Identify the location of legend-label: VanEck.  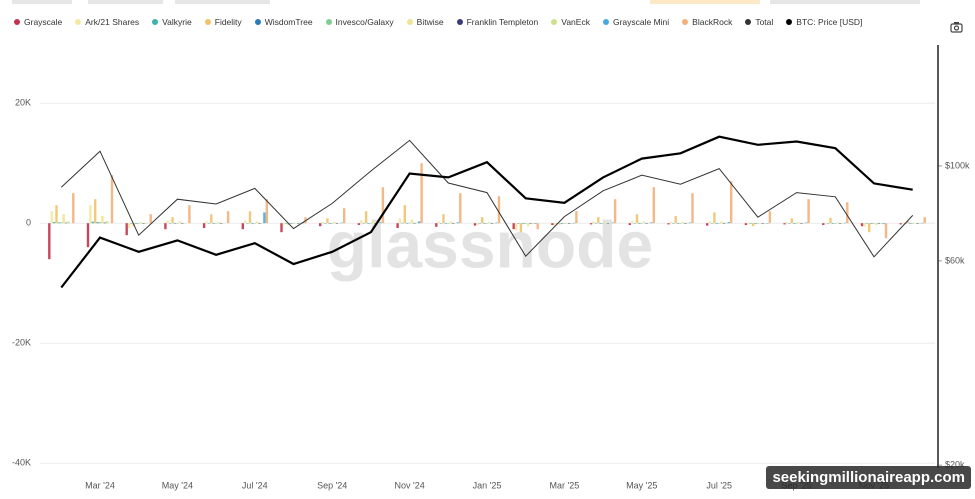
(575, 22).